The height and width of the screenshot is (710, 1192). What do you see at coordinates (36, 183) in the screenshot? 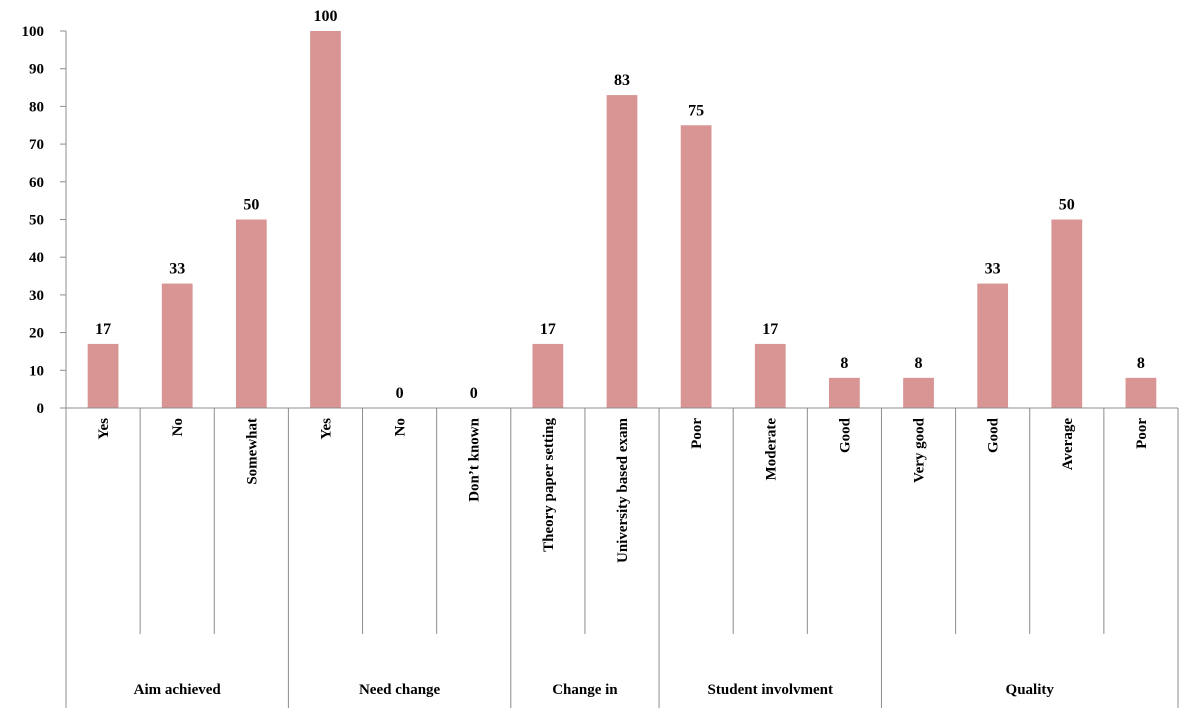
I see `y-tick-label: 60` at bounding box center [36, 183].